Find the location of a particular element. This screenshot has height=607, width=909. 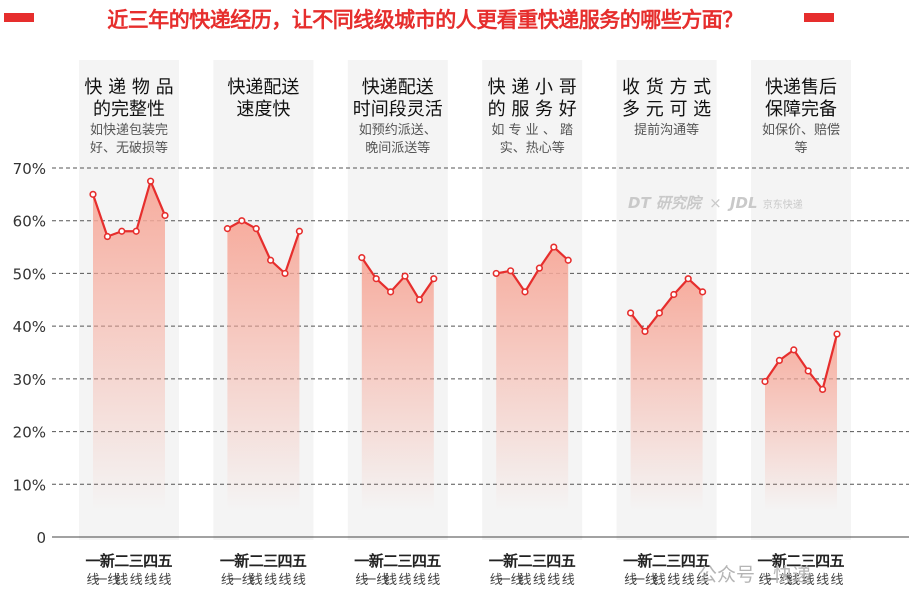

group-subtitle: 实、热心等 is located at coordinates (532, 148).